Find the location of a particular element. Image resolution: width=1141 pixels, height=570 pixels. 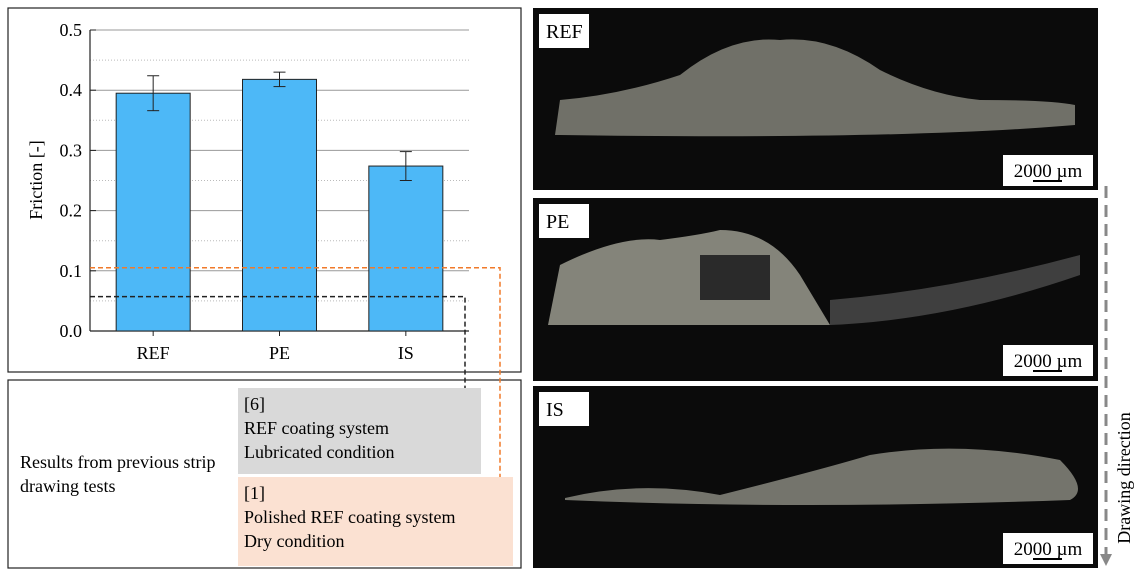

reference-text: Lubricated condition is located at coordinates (319, 452).